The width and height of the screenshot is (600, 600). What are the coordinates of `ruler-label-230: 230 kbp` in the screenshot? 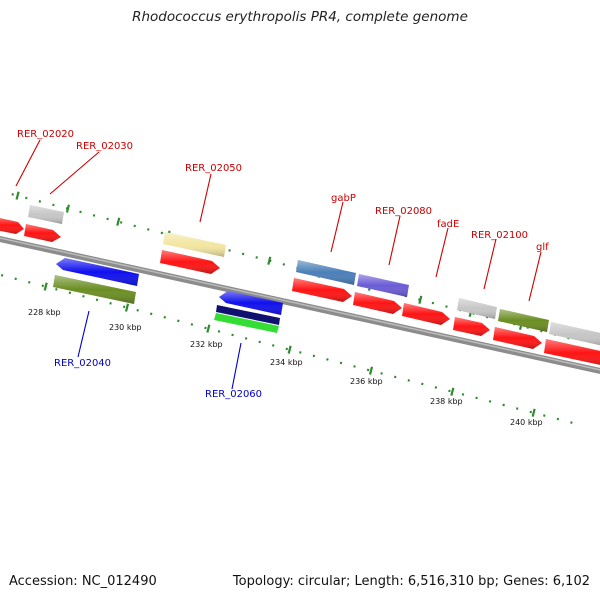 It's located at (125, 327).